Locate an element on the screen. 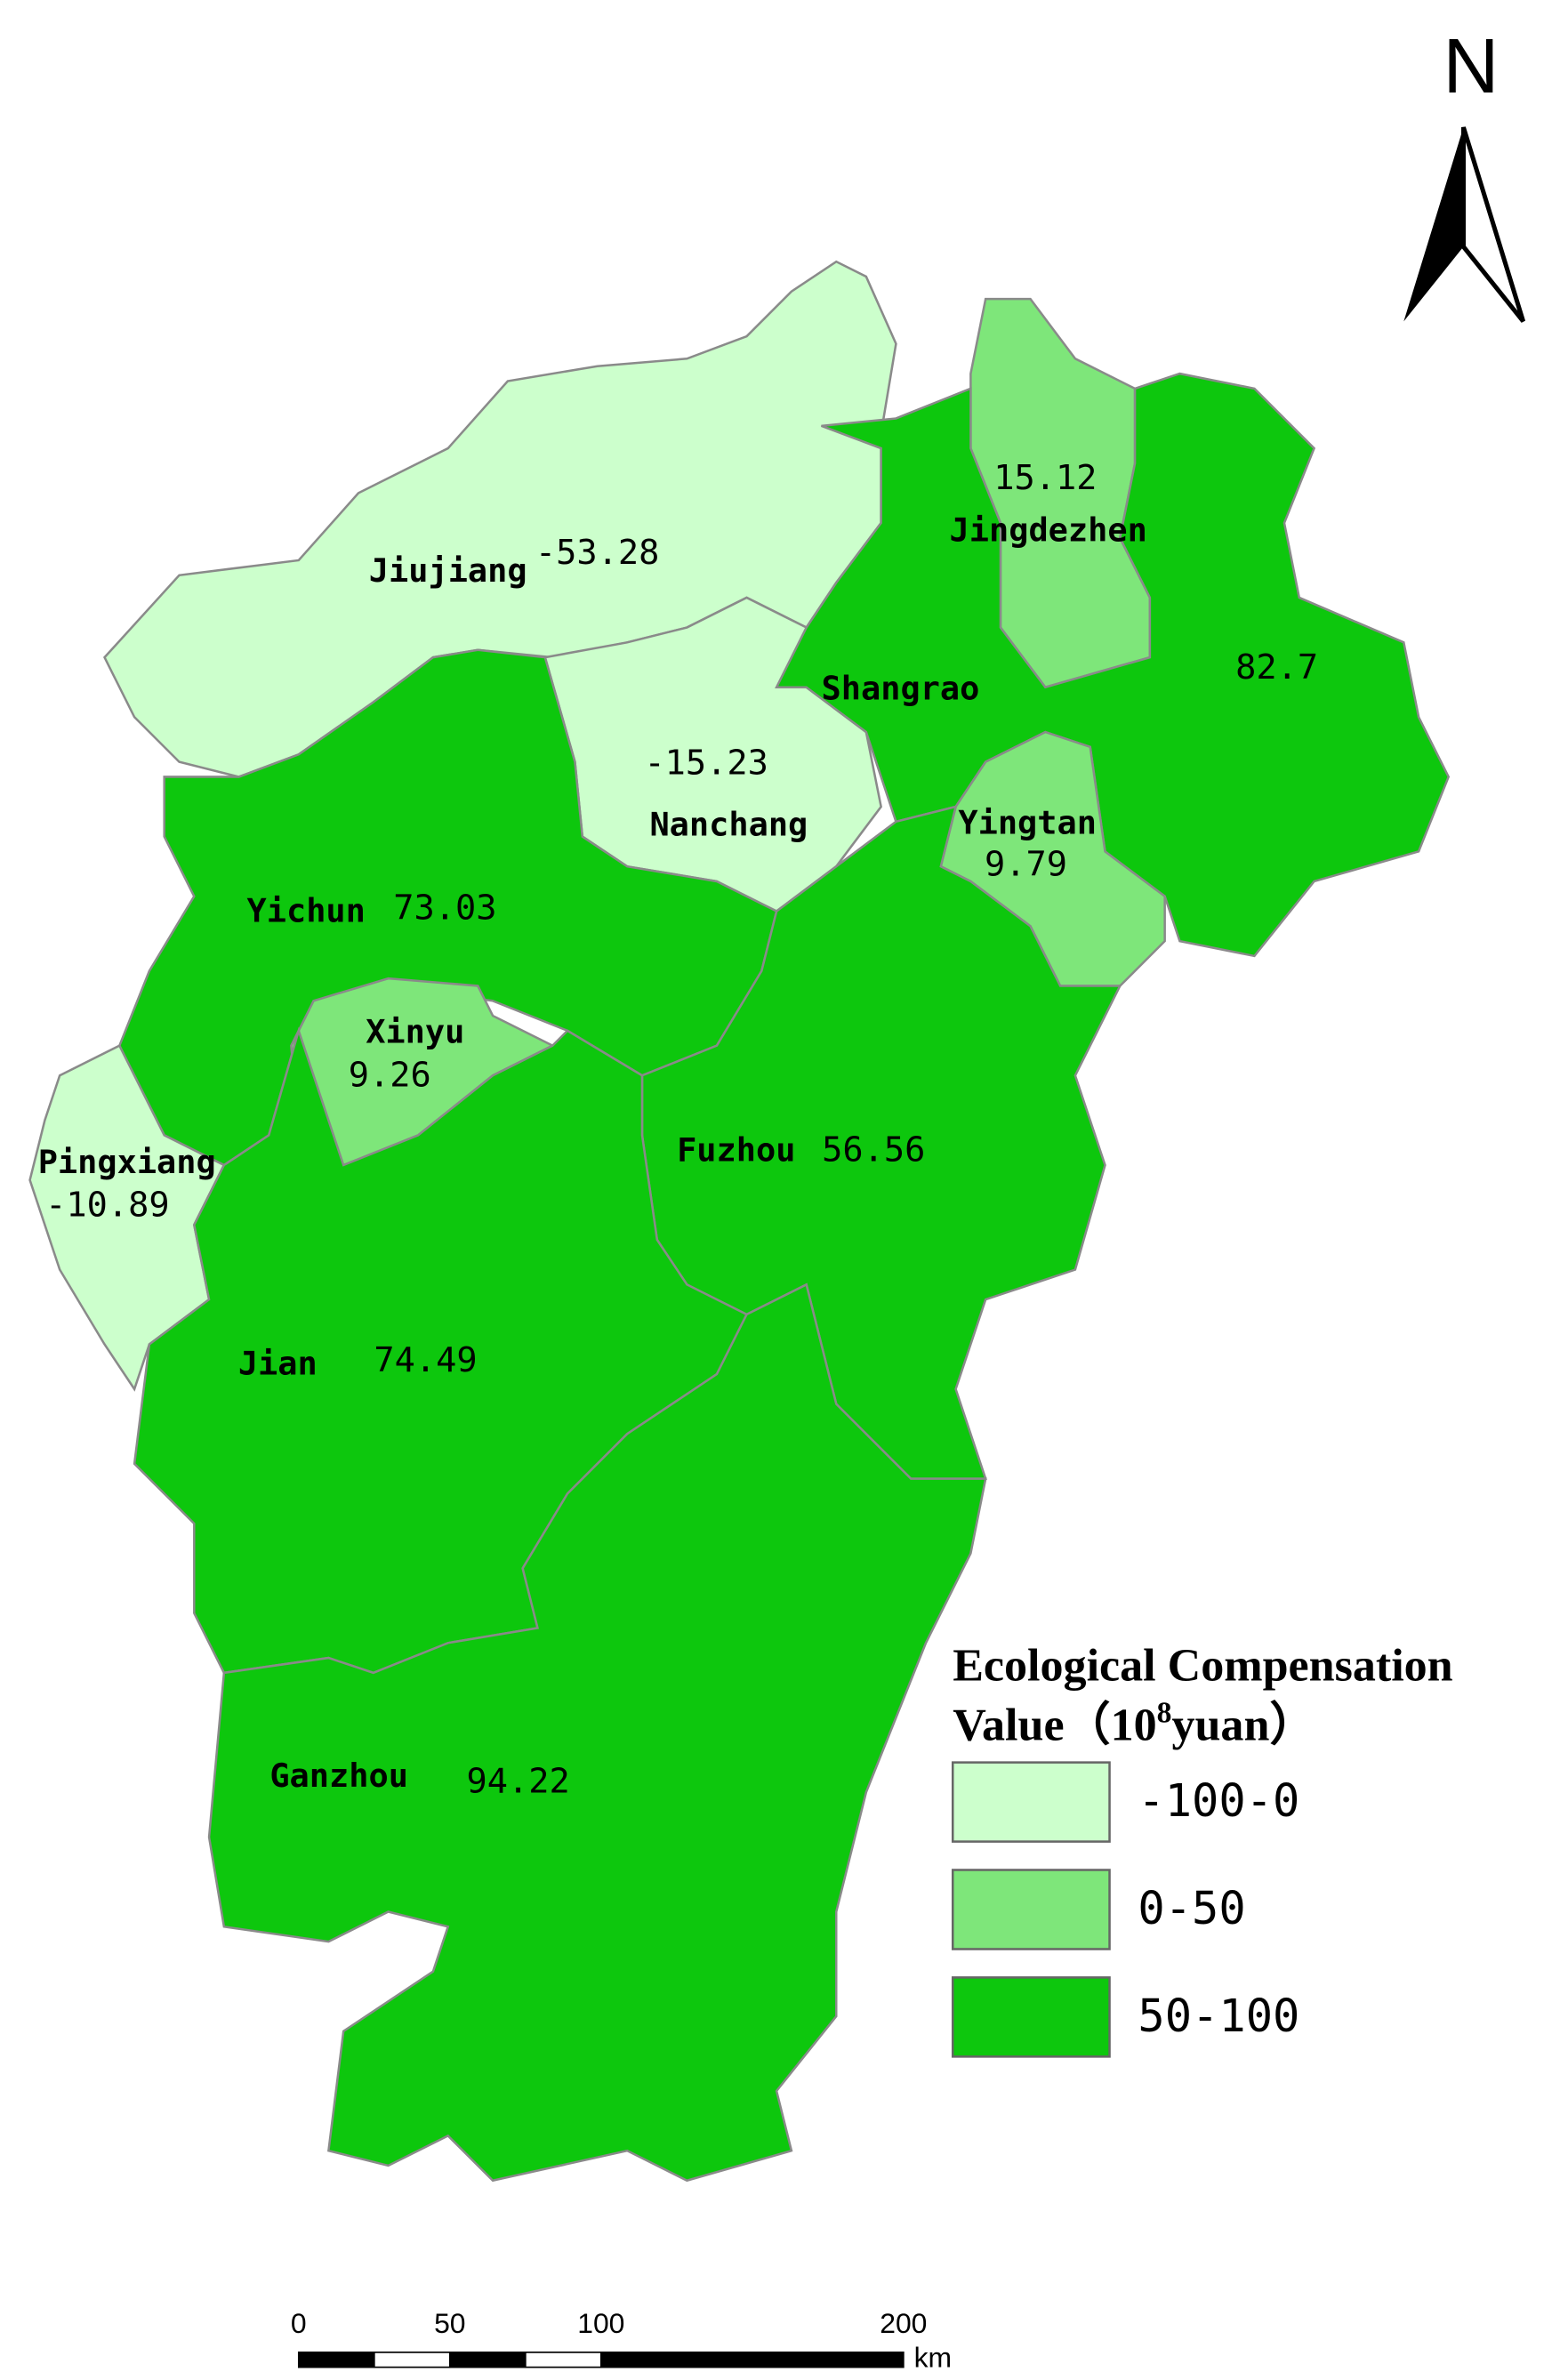 This screenshot has width=1568, height=2372. region-value: 9.79 is located at coordinates (1026, 865).